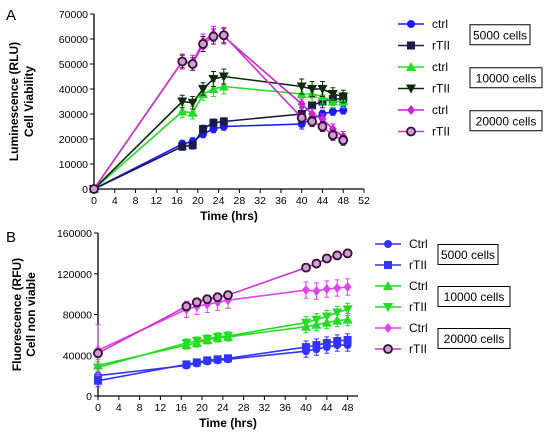 Image resolution: width=550 pixels, height=436 pixels. What do you see at coordinates (29, 101) in the screenshot?
I see `y-axis-label: Cell Viability` at bounding box center [29, 101].